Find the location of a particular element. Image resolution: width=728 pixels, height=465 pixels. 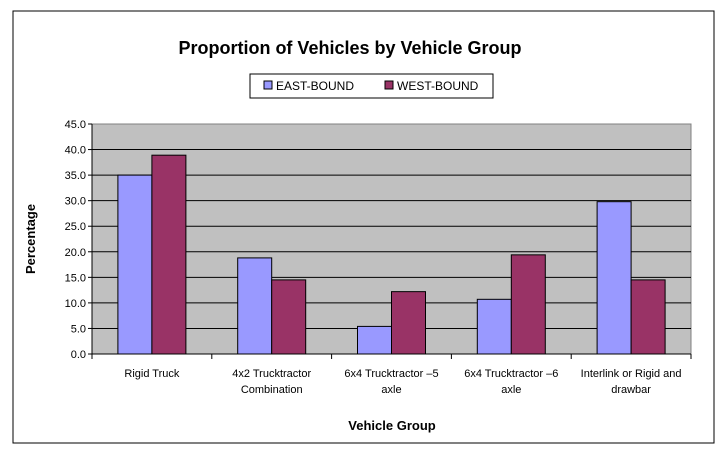

x-tick-label: 6x4 Trucktractor –6 is located at coordinates (511, 374).